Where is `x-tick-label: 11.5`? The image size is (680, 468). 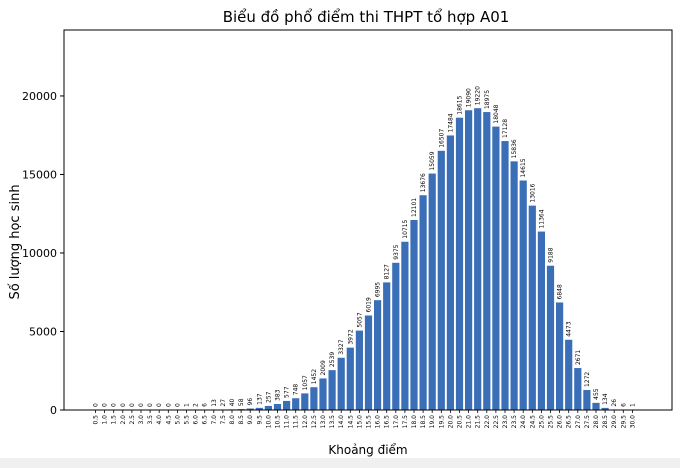 x-tick-label: 11.5 is located at coordinates (296, 422).